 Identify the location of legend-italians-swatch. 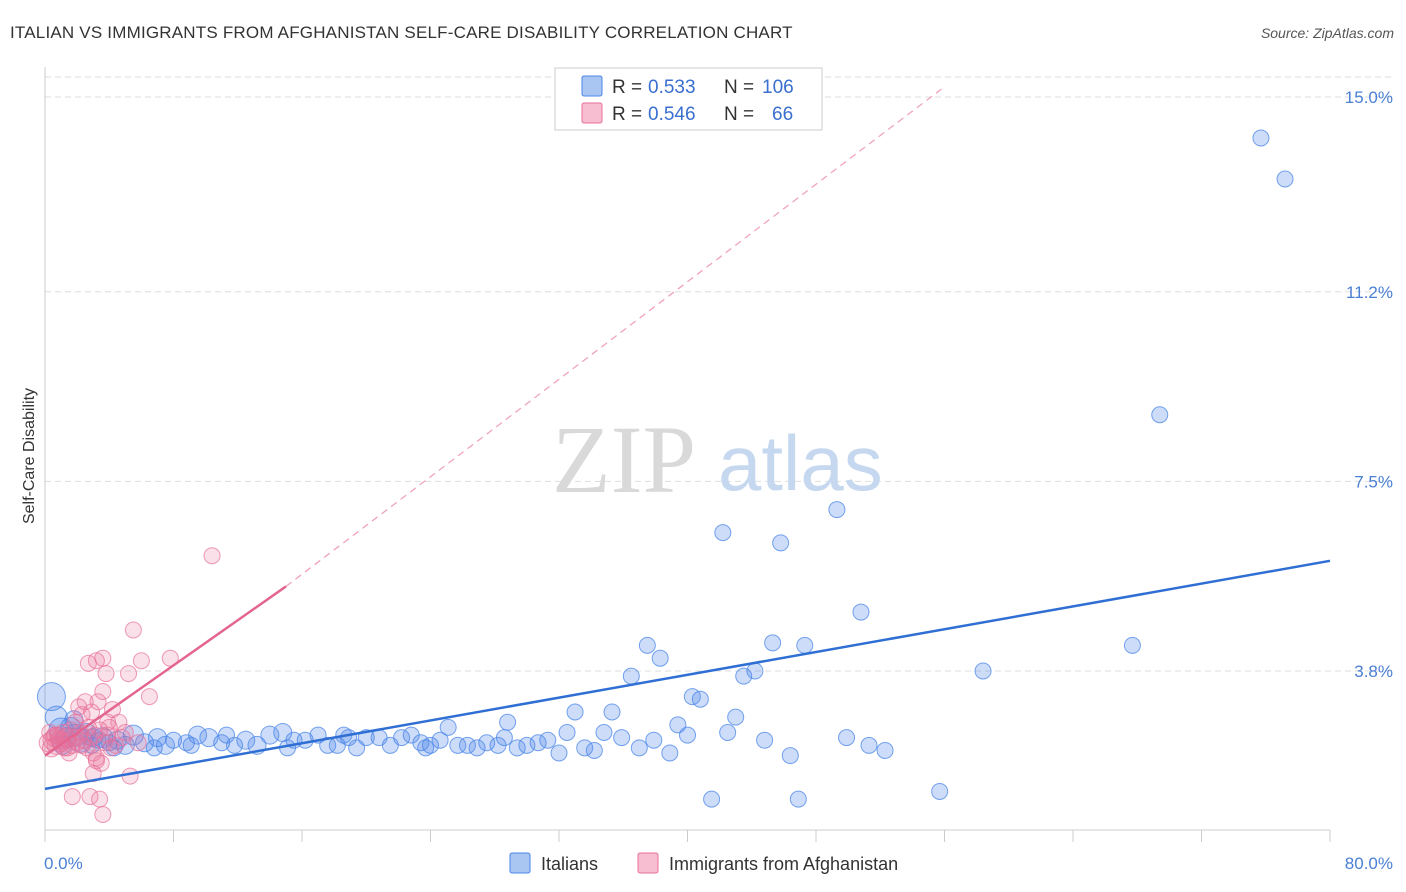
(592, 86).